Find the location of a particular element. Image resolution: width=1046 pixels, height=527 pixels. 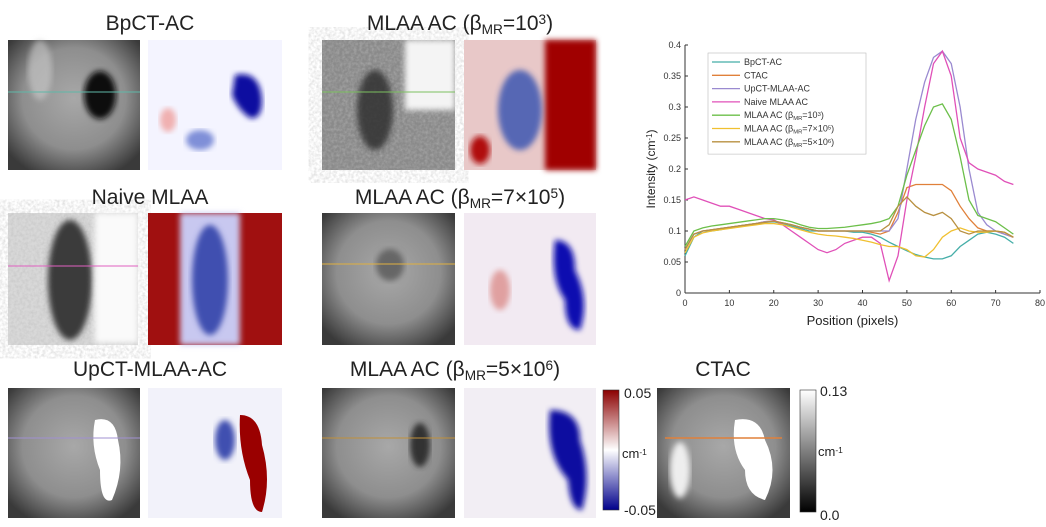

y-tick-label: 0.2 is located at coordinates (674, 169).